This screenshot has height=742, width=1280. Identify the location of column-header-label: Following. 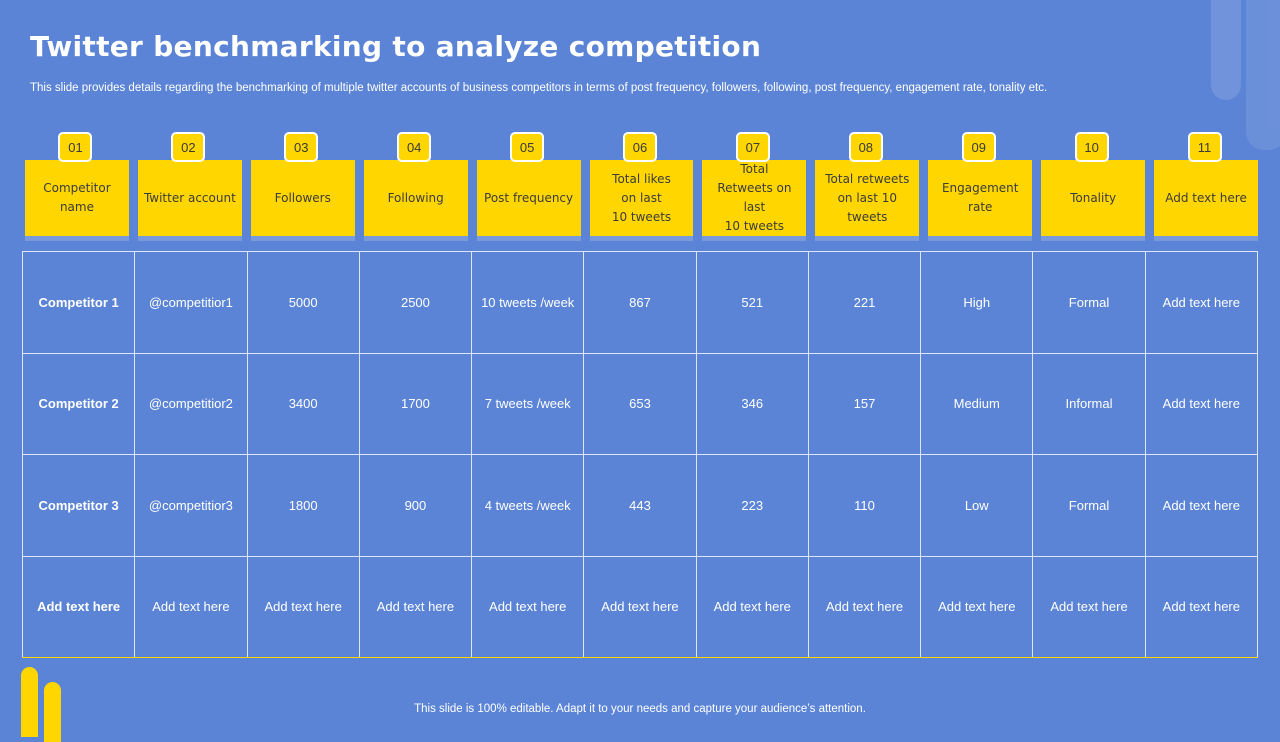
(415, 198).